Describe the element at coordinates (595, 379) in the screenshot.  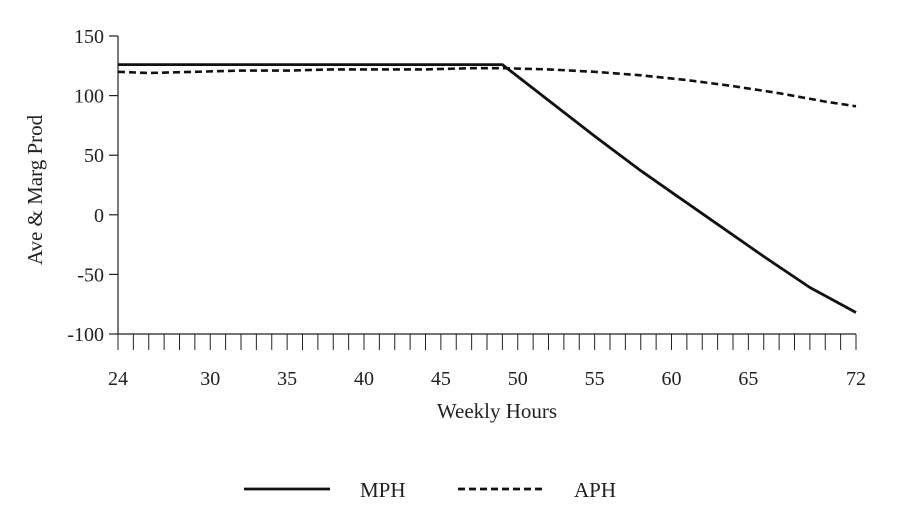
I see `x-tick-label: 55` at that location.